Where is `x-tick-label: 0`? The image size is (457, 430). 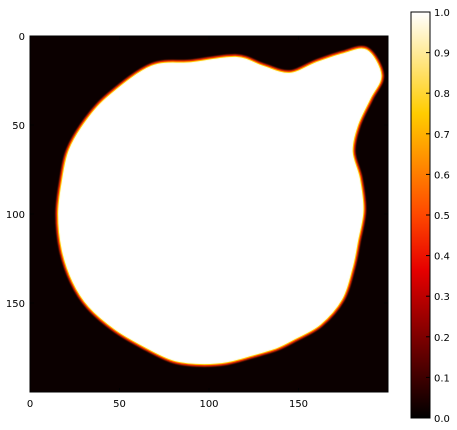 x-tick-label: 0 is located at coordinates (30, 404).